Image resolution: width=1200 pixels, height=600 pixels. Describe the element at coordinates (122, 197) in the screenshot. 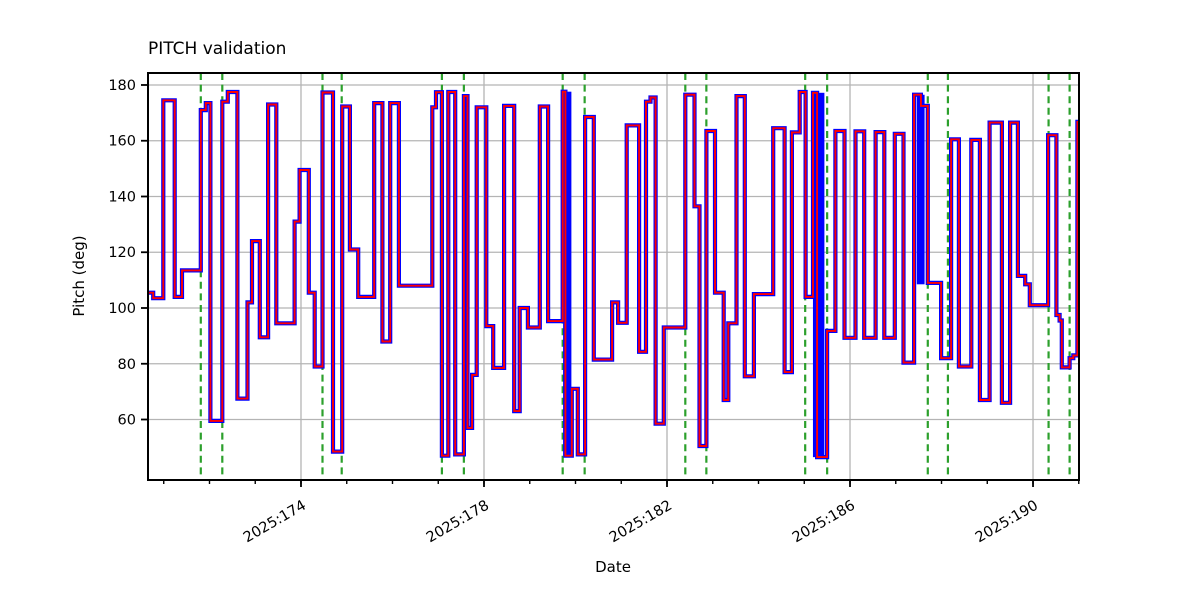

I see `y-tick-label: 140` at that location.